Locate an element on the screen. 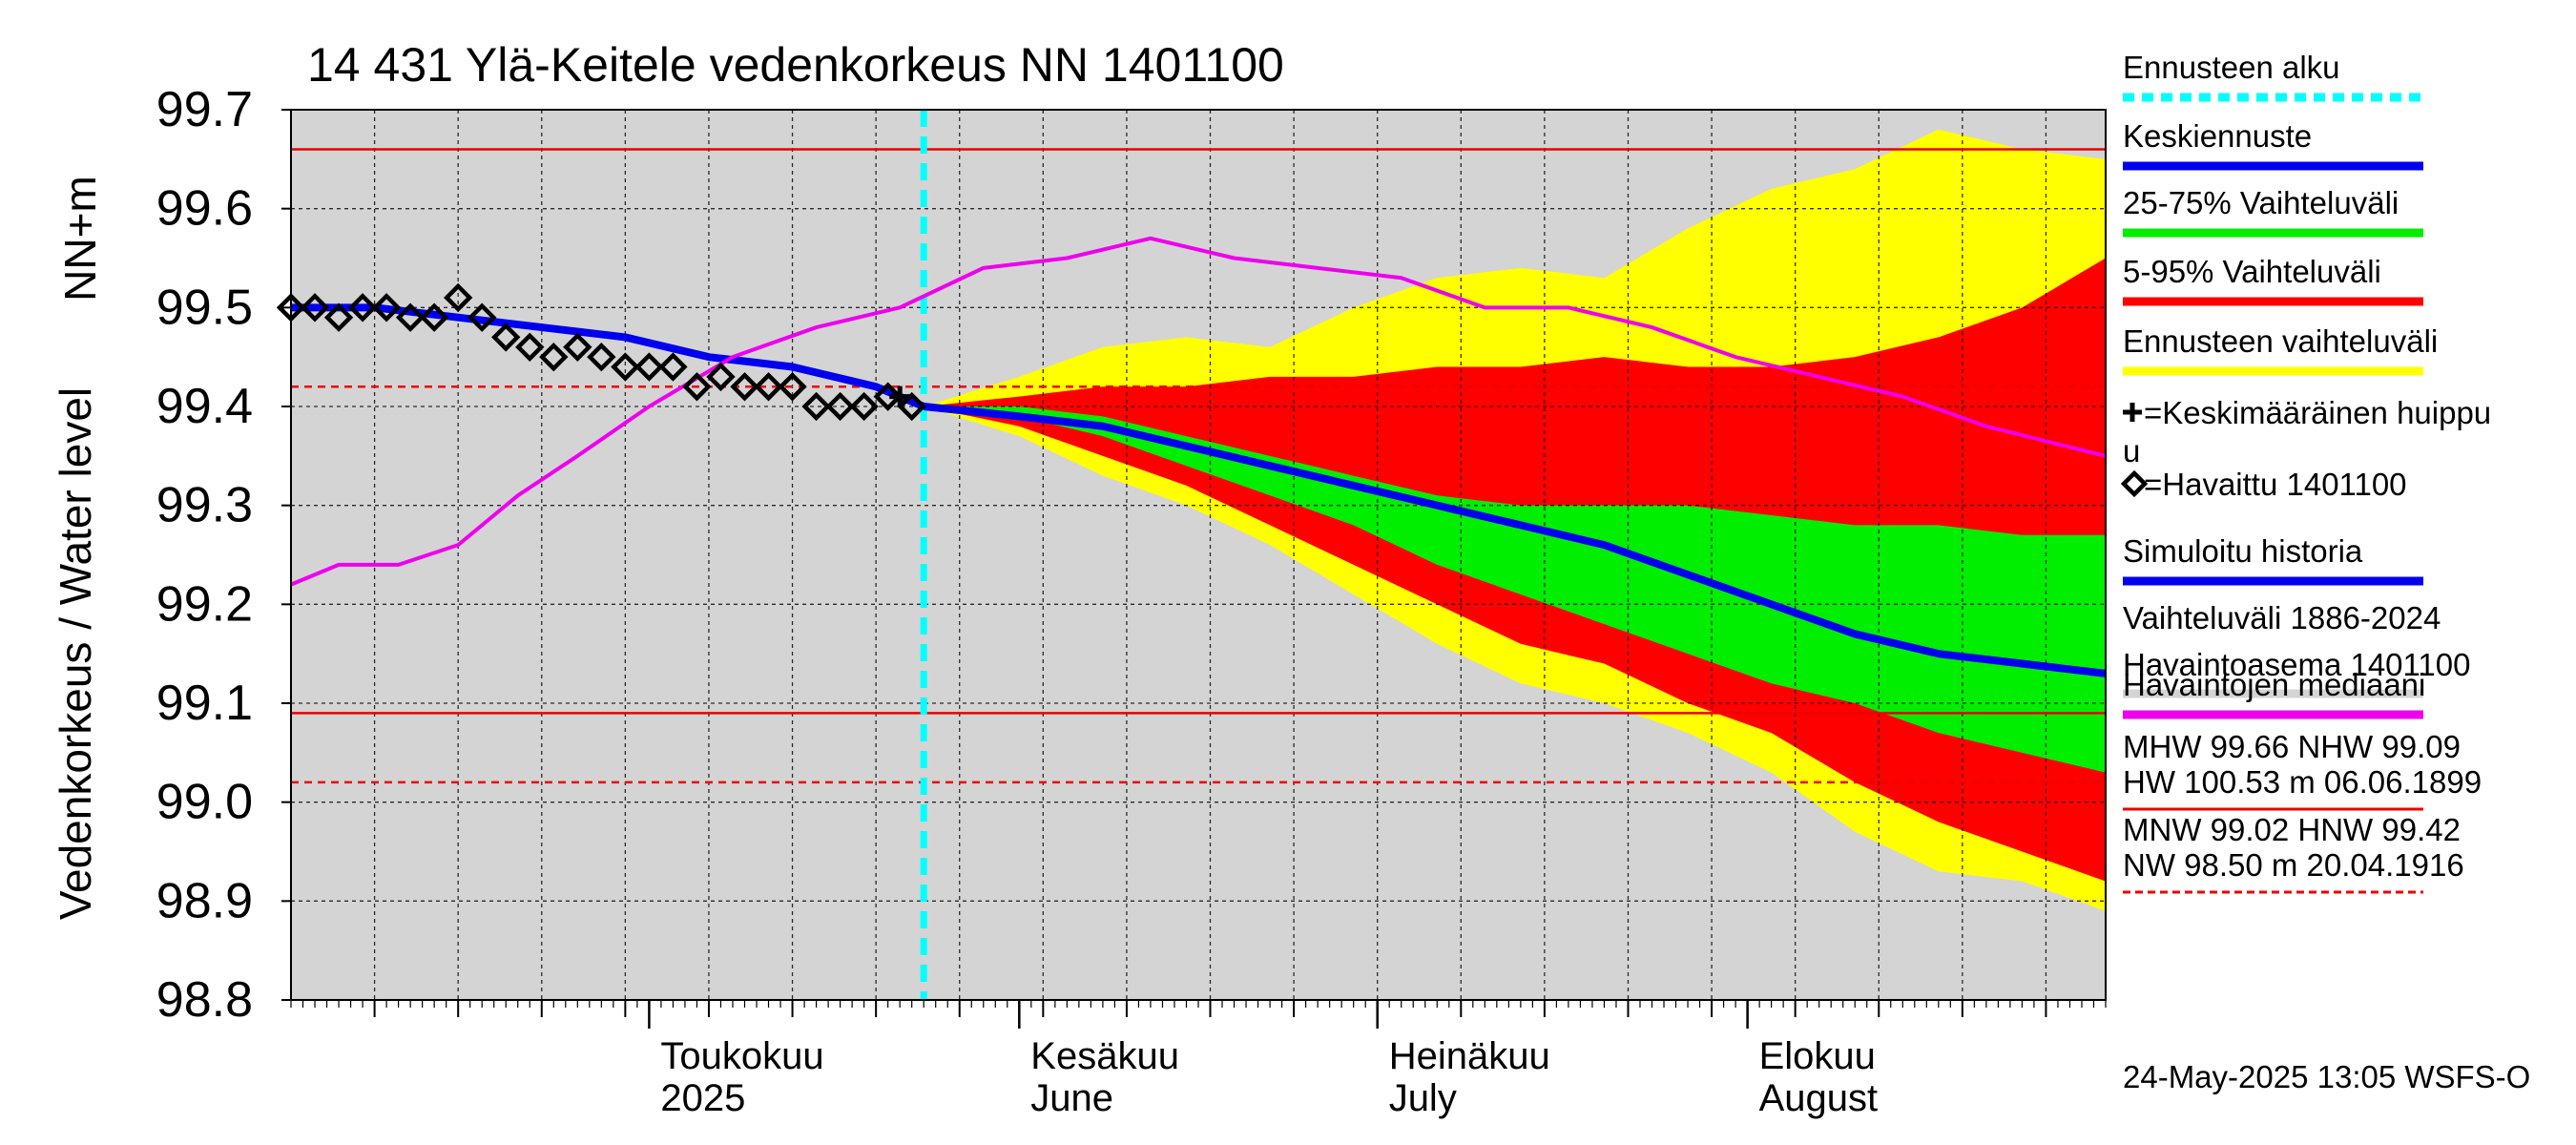 The image size is (2576, 1145). diamond-icon is located at coordinates (2134, 484).